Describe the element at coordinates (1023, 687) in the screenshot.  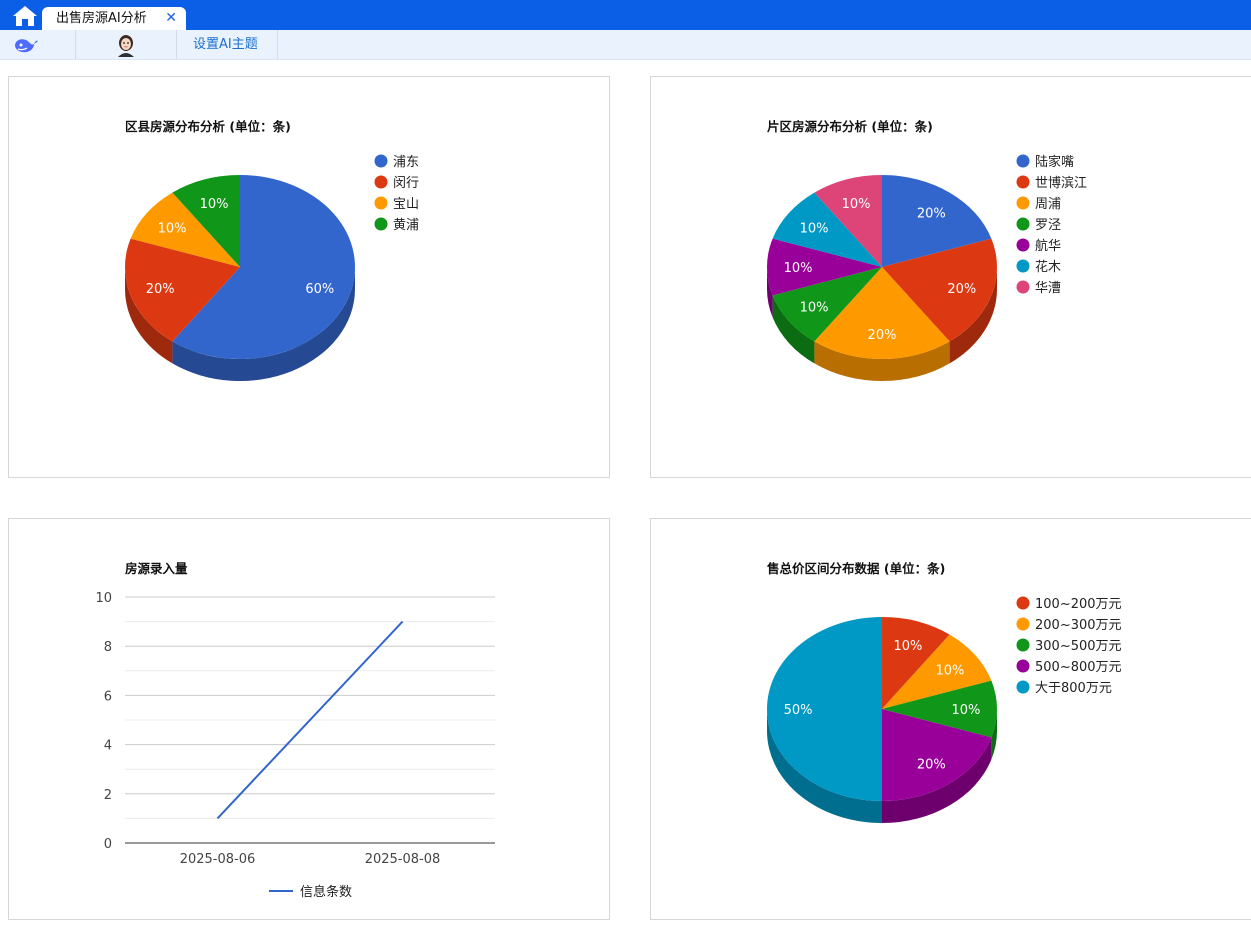
I see `legend-swatch-大于800万元` at that location.